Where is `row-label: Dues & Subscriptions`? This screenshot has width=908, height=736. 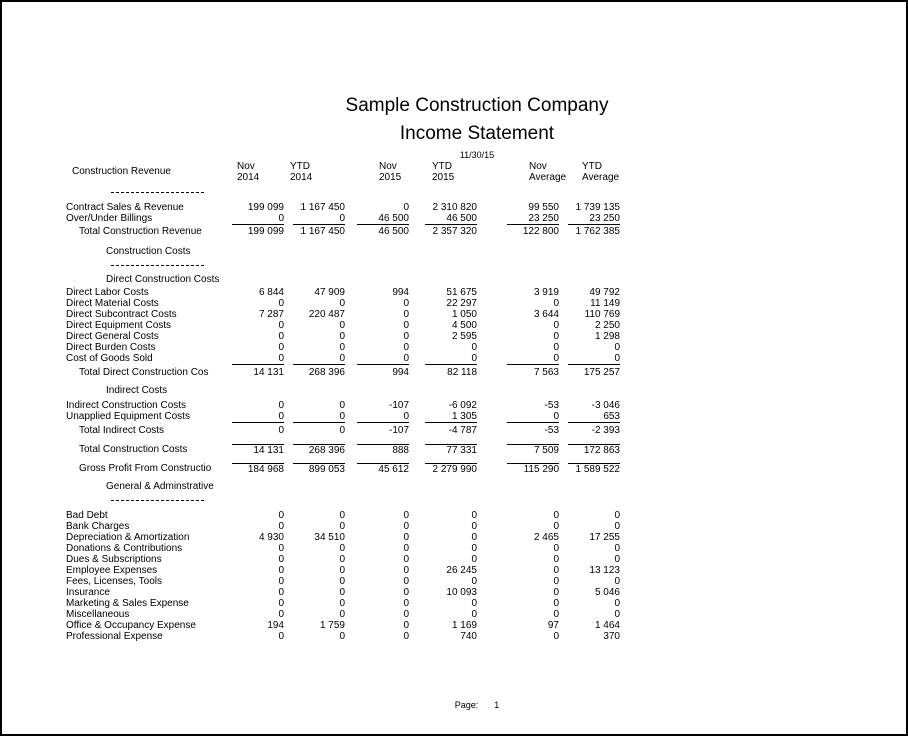 row-label: Dues & Subscriptions is located at coordinates (114, 559).